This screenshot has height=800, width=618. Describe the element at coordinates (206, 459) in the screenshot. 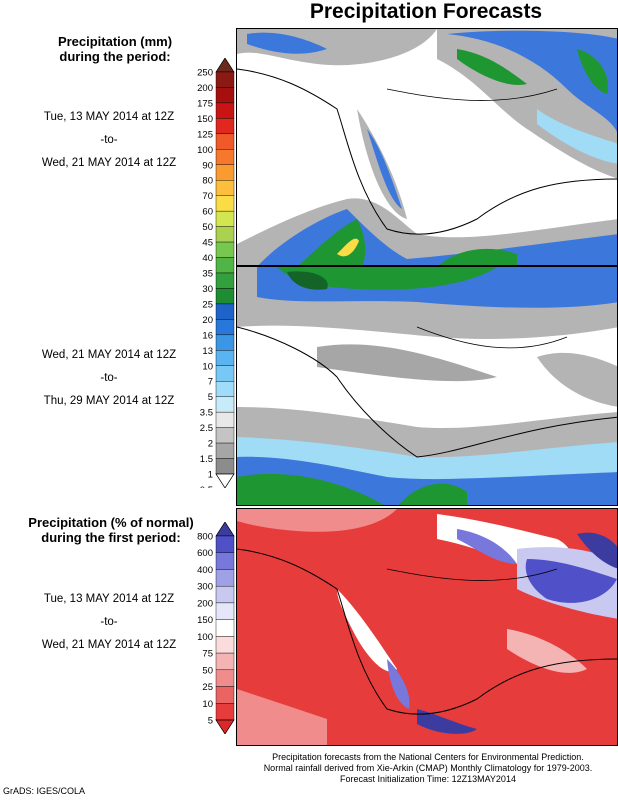

I see `colorbar-tick-label: 1.5` at that location.